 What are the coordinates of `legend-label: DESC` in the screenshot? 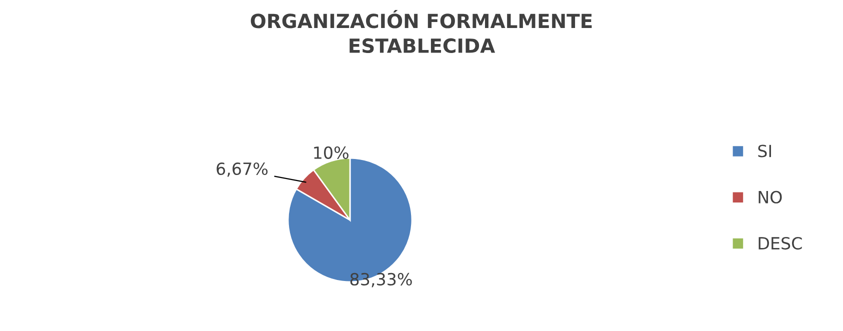 It's located at (780, 243).